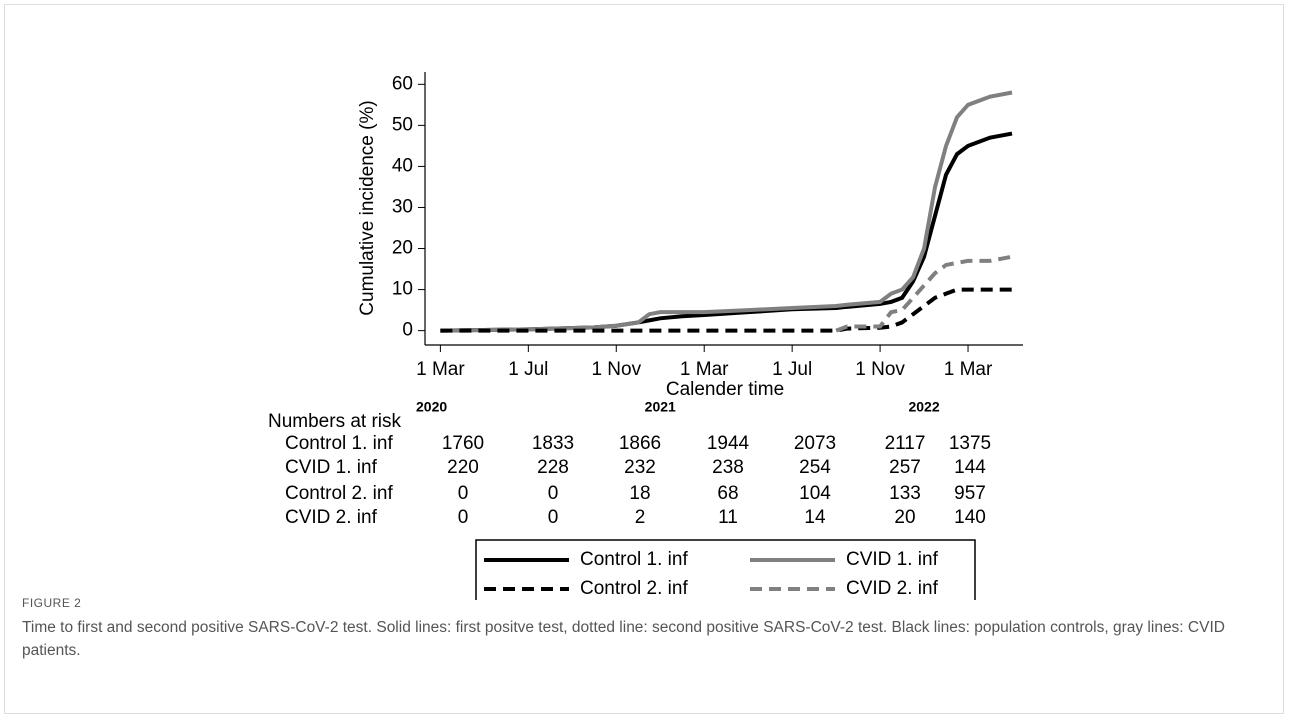 Image resolution: width=1290 pixels, height=720 pixels. Describe the element at coordinates (923, 407) in the screenshot. I see `year-label: 2022` at that location.